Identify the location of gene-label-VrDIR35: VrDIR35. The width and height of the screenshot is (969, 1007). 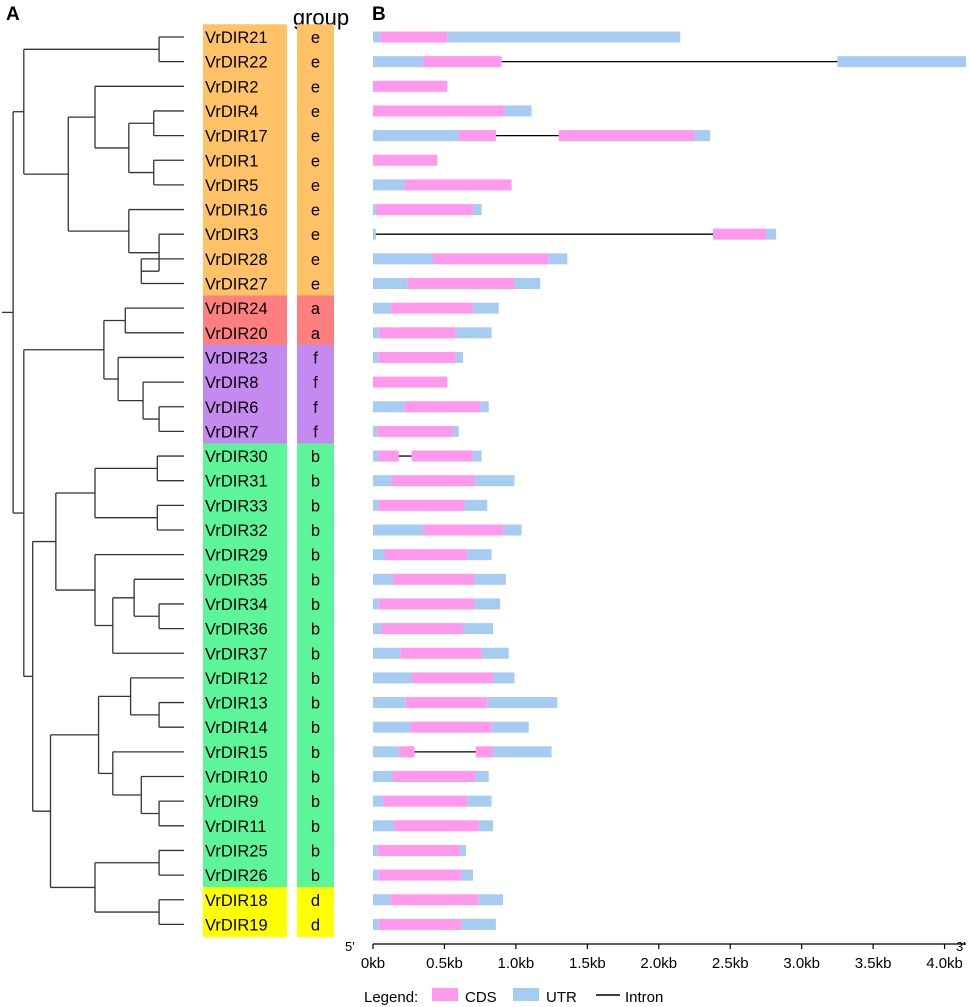
(236, 580).